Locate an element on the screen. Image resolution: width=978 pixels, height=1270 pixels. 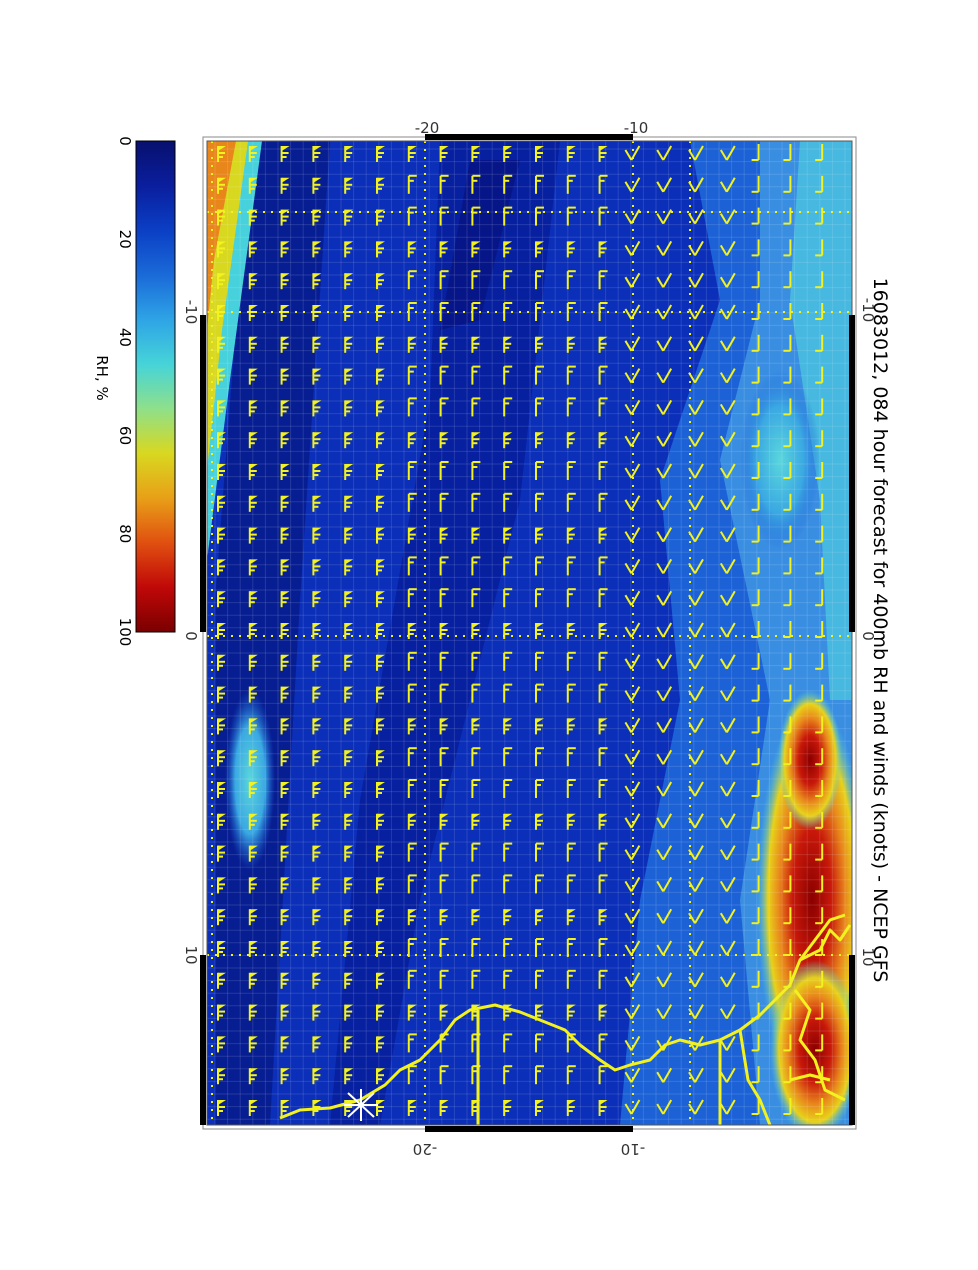
left-lat-label-2: 0 is located at coordinates (191, 636).